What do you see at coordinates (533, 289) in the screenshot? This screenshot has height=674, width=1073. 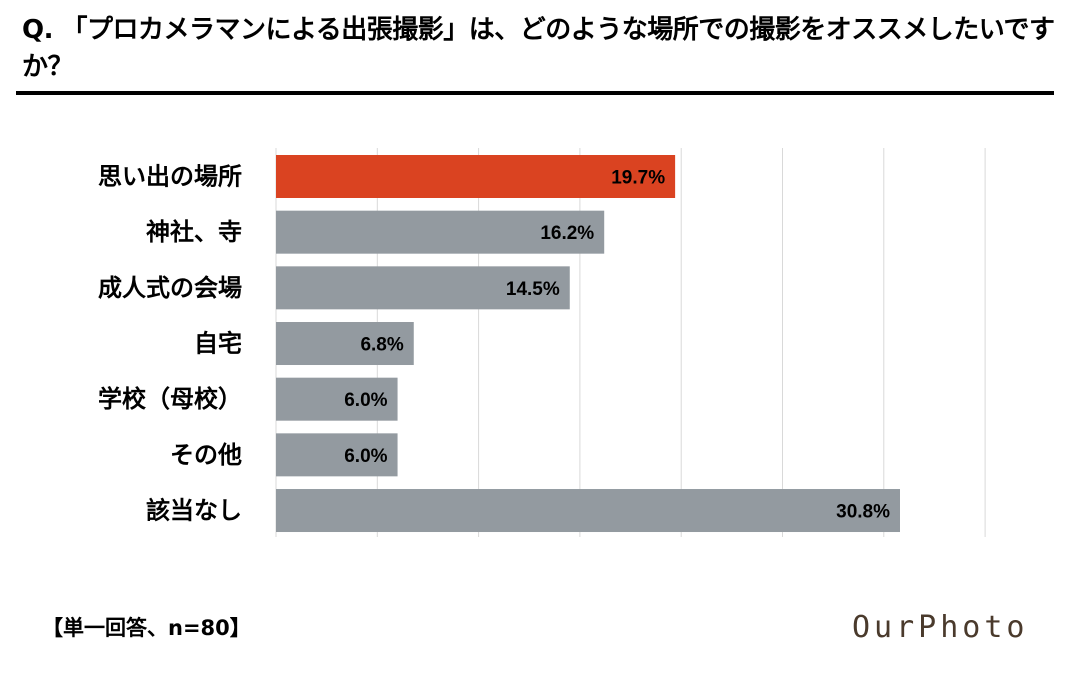 I see `value-label: 14.5%` at bounding box center [533, 289].